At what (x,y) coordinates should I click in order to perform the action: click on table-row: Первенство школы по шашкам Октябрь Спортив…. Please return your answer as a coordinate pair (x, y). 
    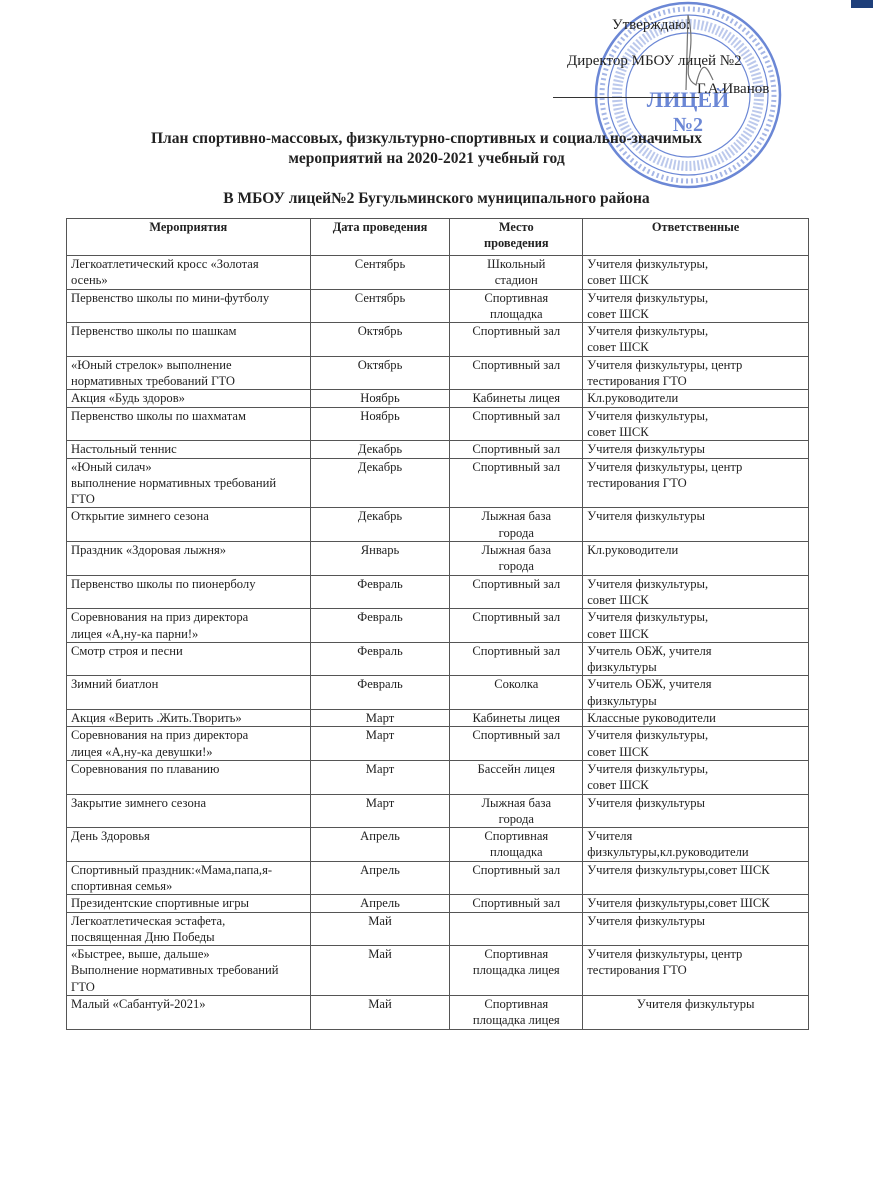
    Looking at the image, I should click on (437, 339).